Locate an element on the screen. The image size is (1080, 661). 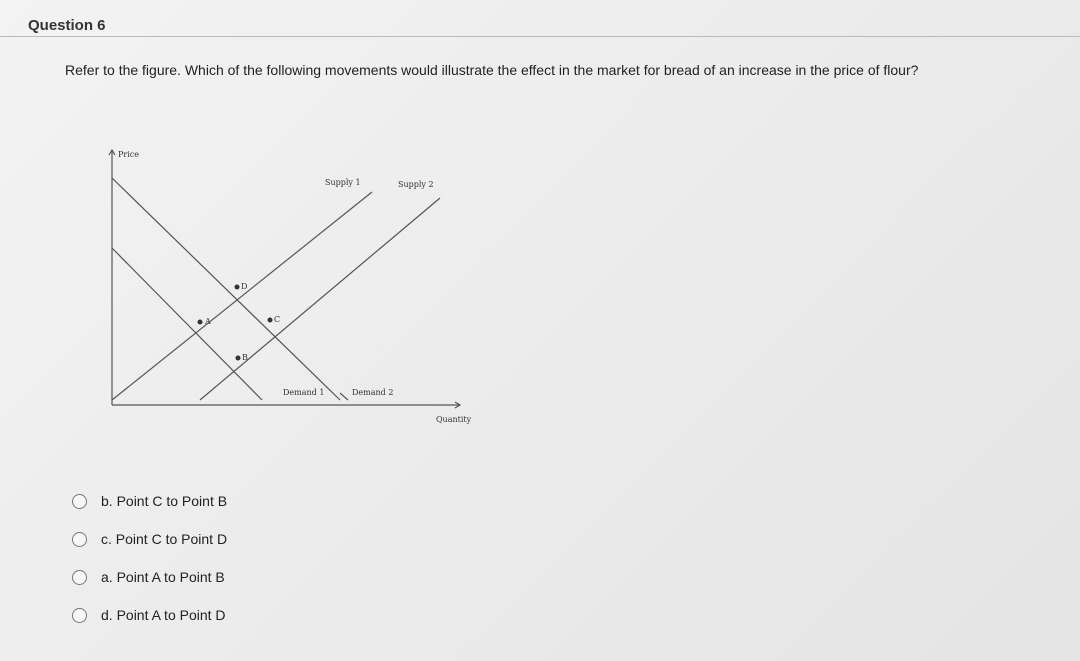
answer-option: a. Point A to Point B is located at coordinates (148, 577).